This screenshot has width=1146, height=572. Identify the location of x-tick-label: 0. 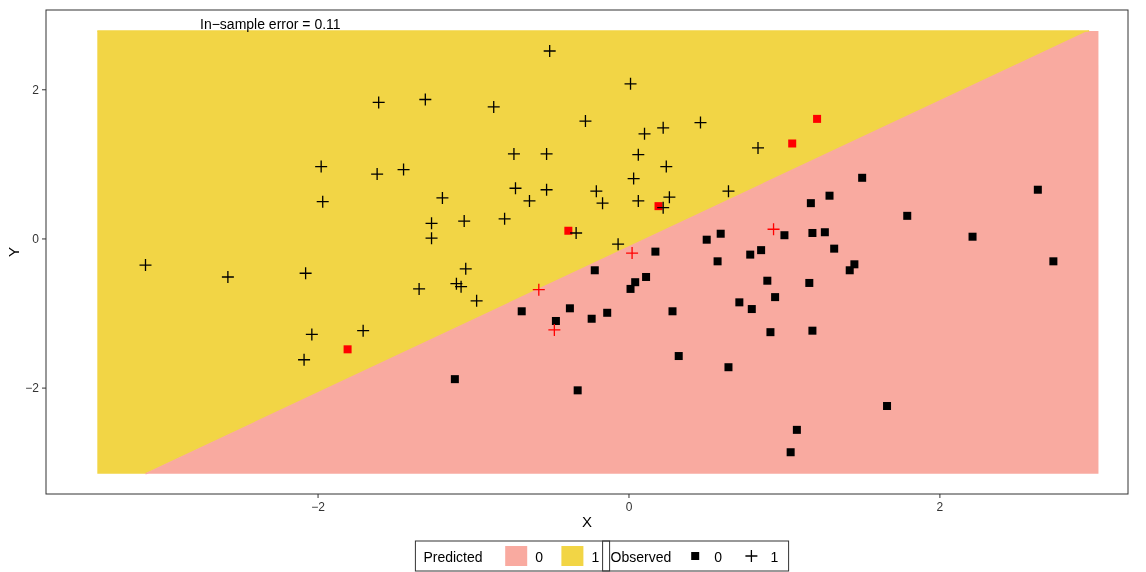
(629, 507).